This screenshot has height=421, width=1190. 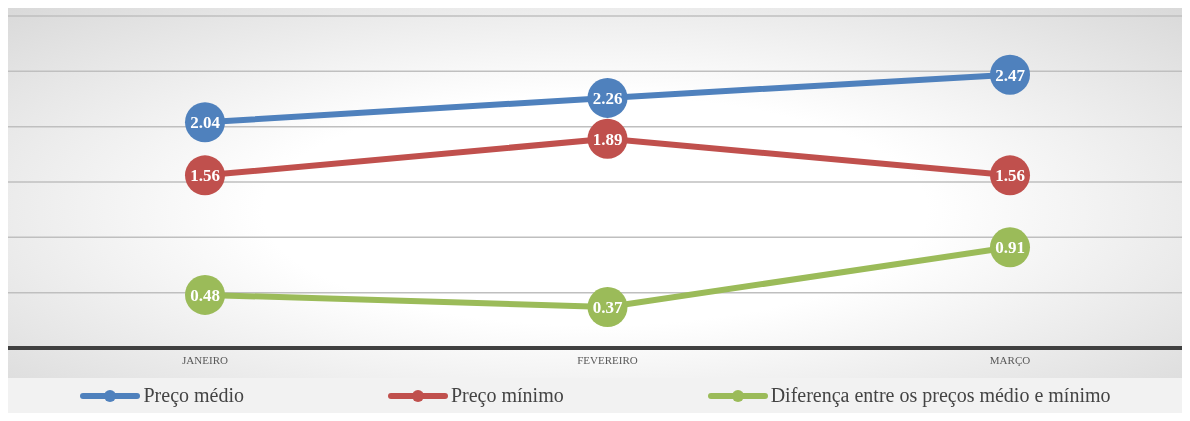 I want to click on legend-label: Preço médio, so click(x=193, y=395).